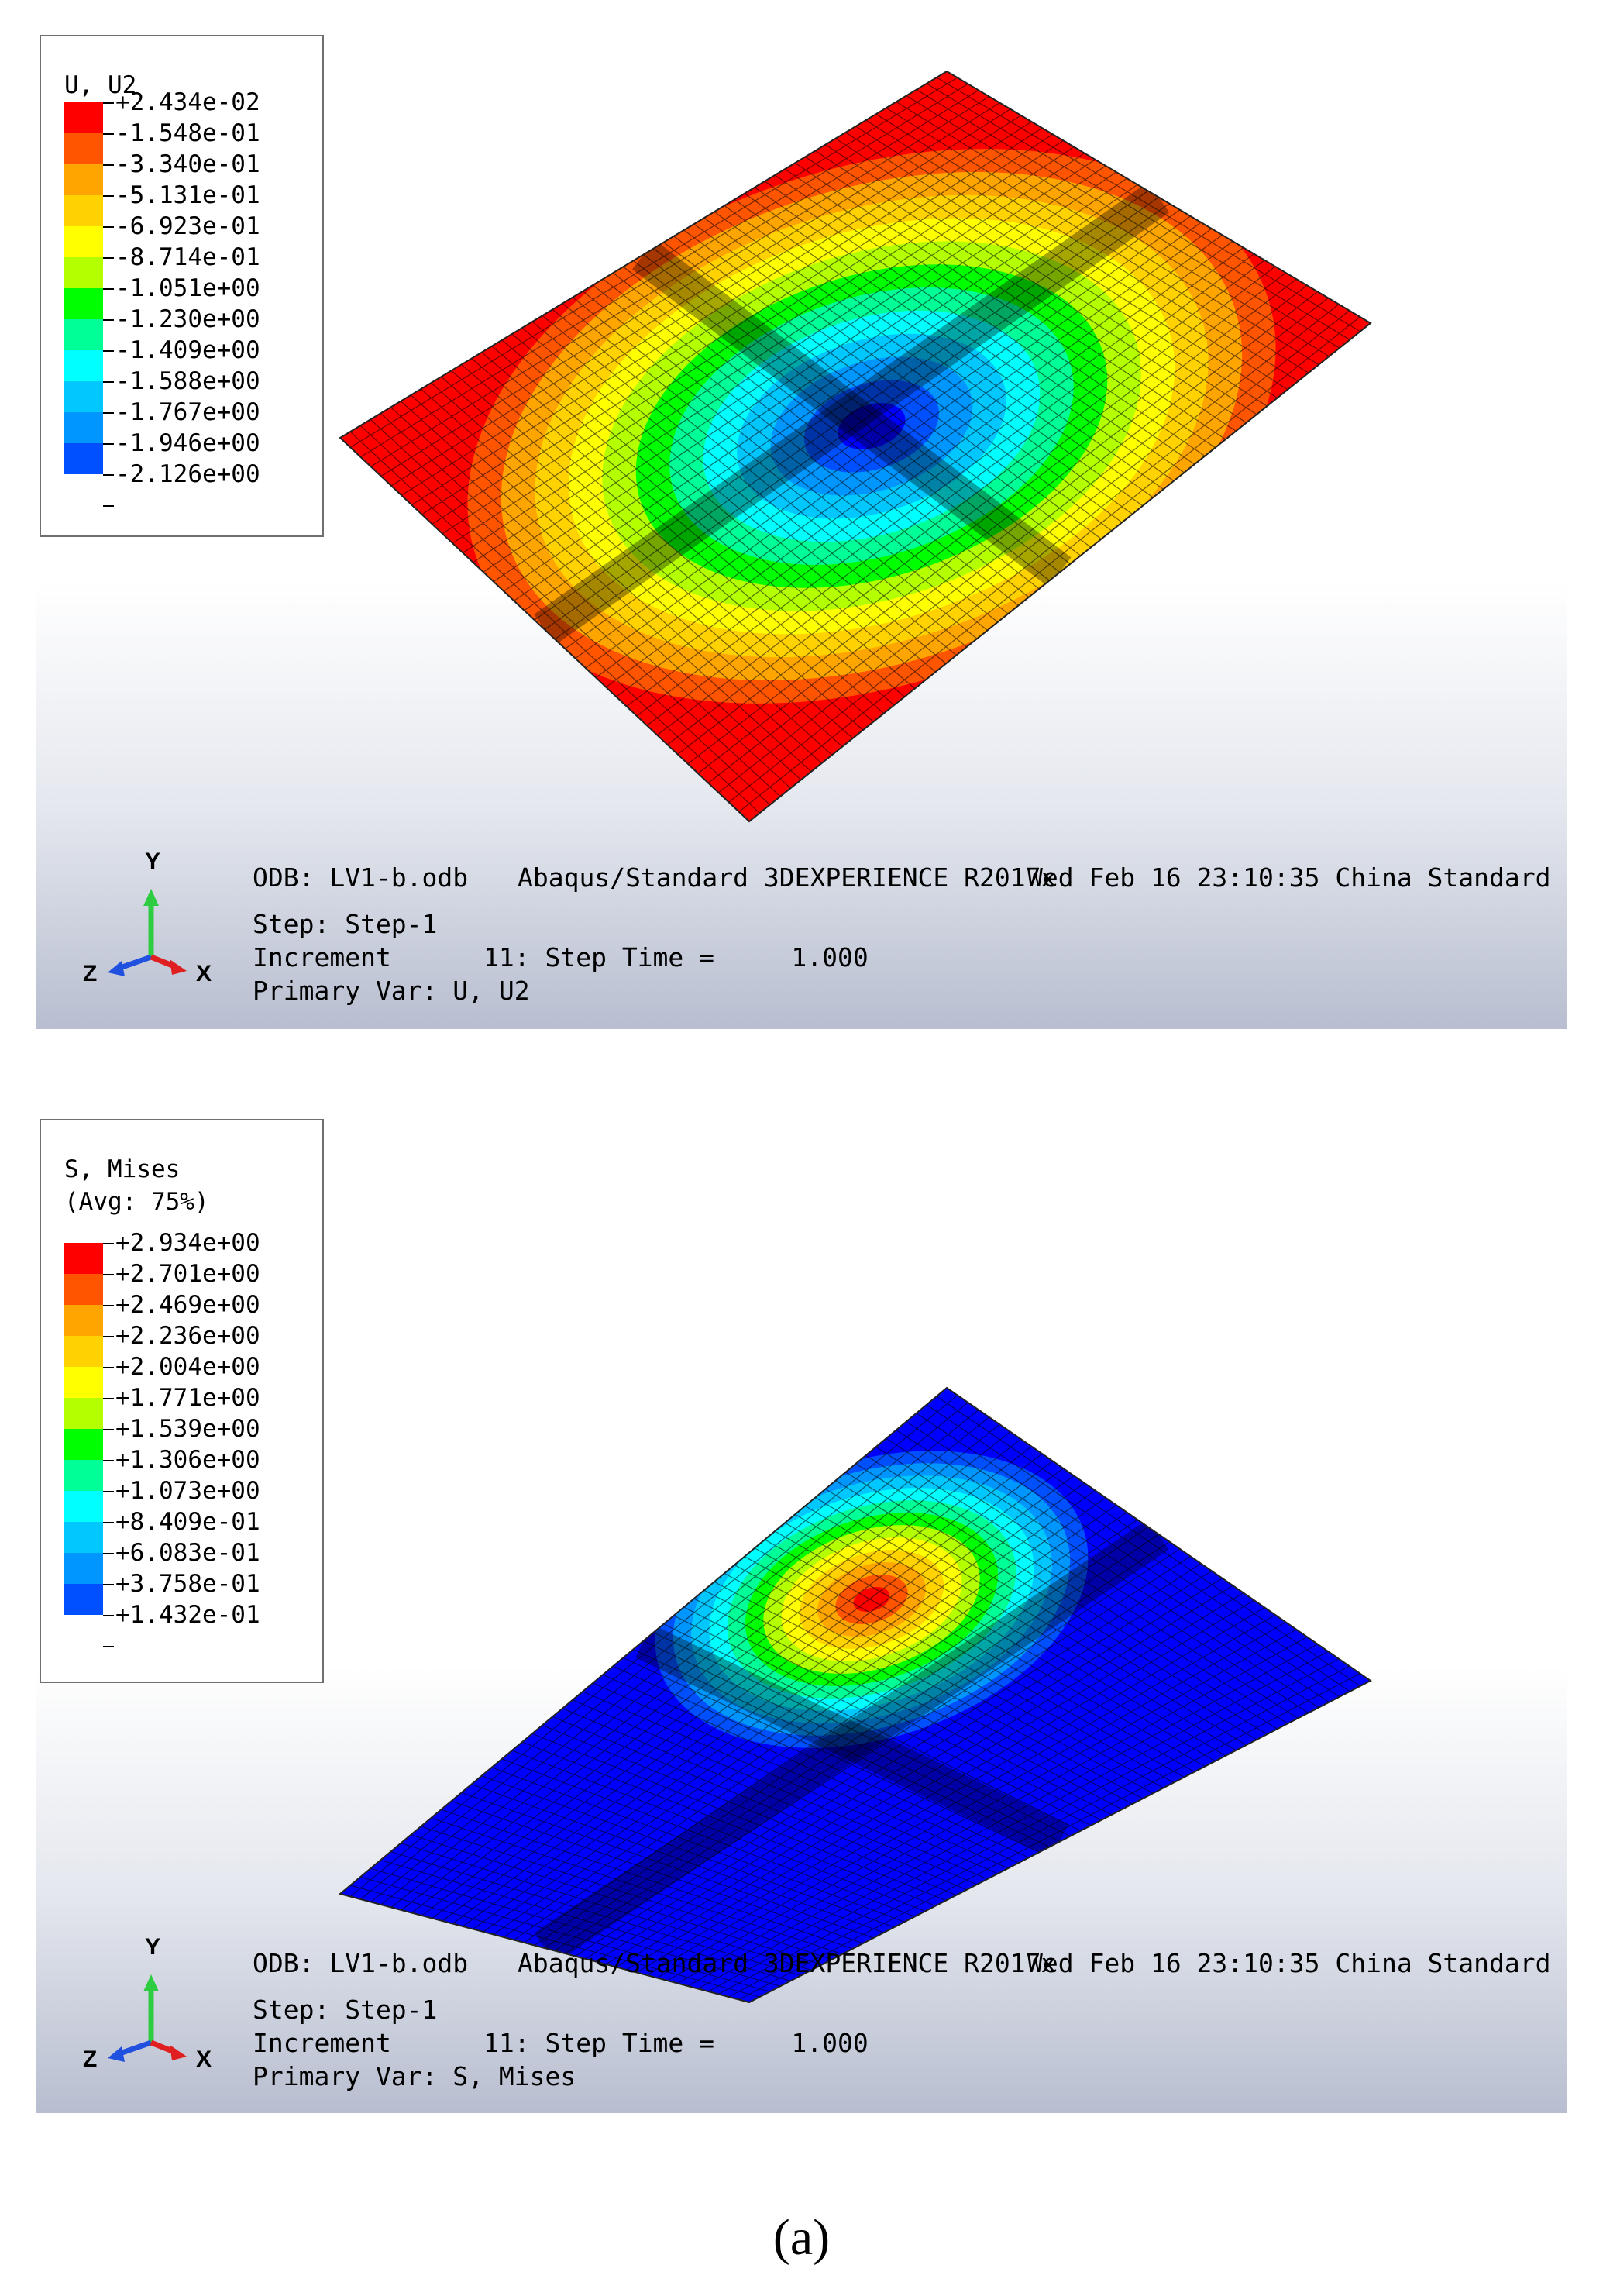 The height and width of the screenshot is (2296, 1603). Describe the element at coordinates (90, 974) in the screenshot. I see `z-axis-label: Z` at that location.